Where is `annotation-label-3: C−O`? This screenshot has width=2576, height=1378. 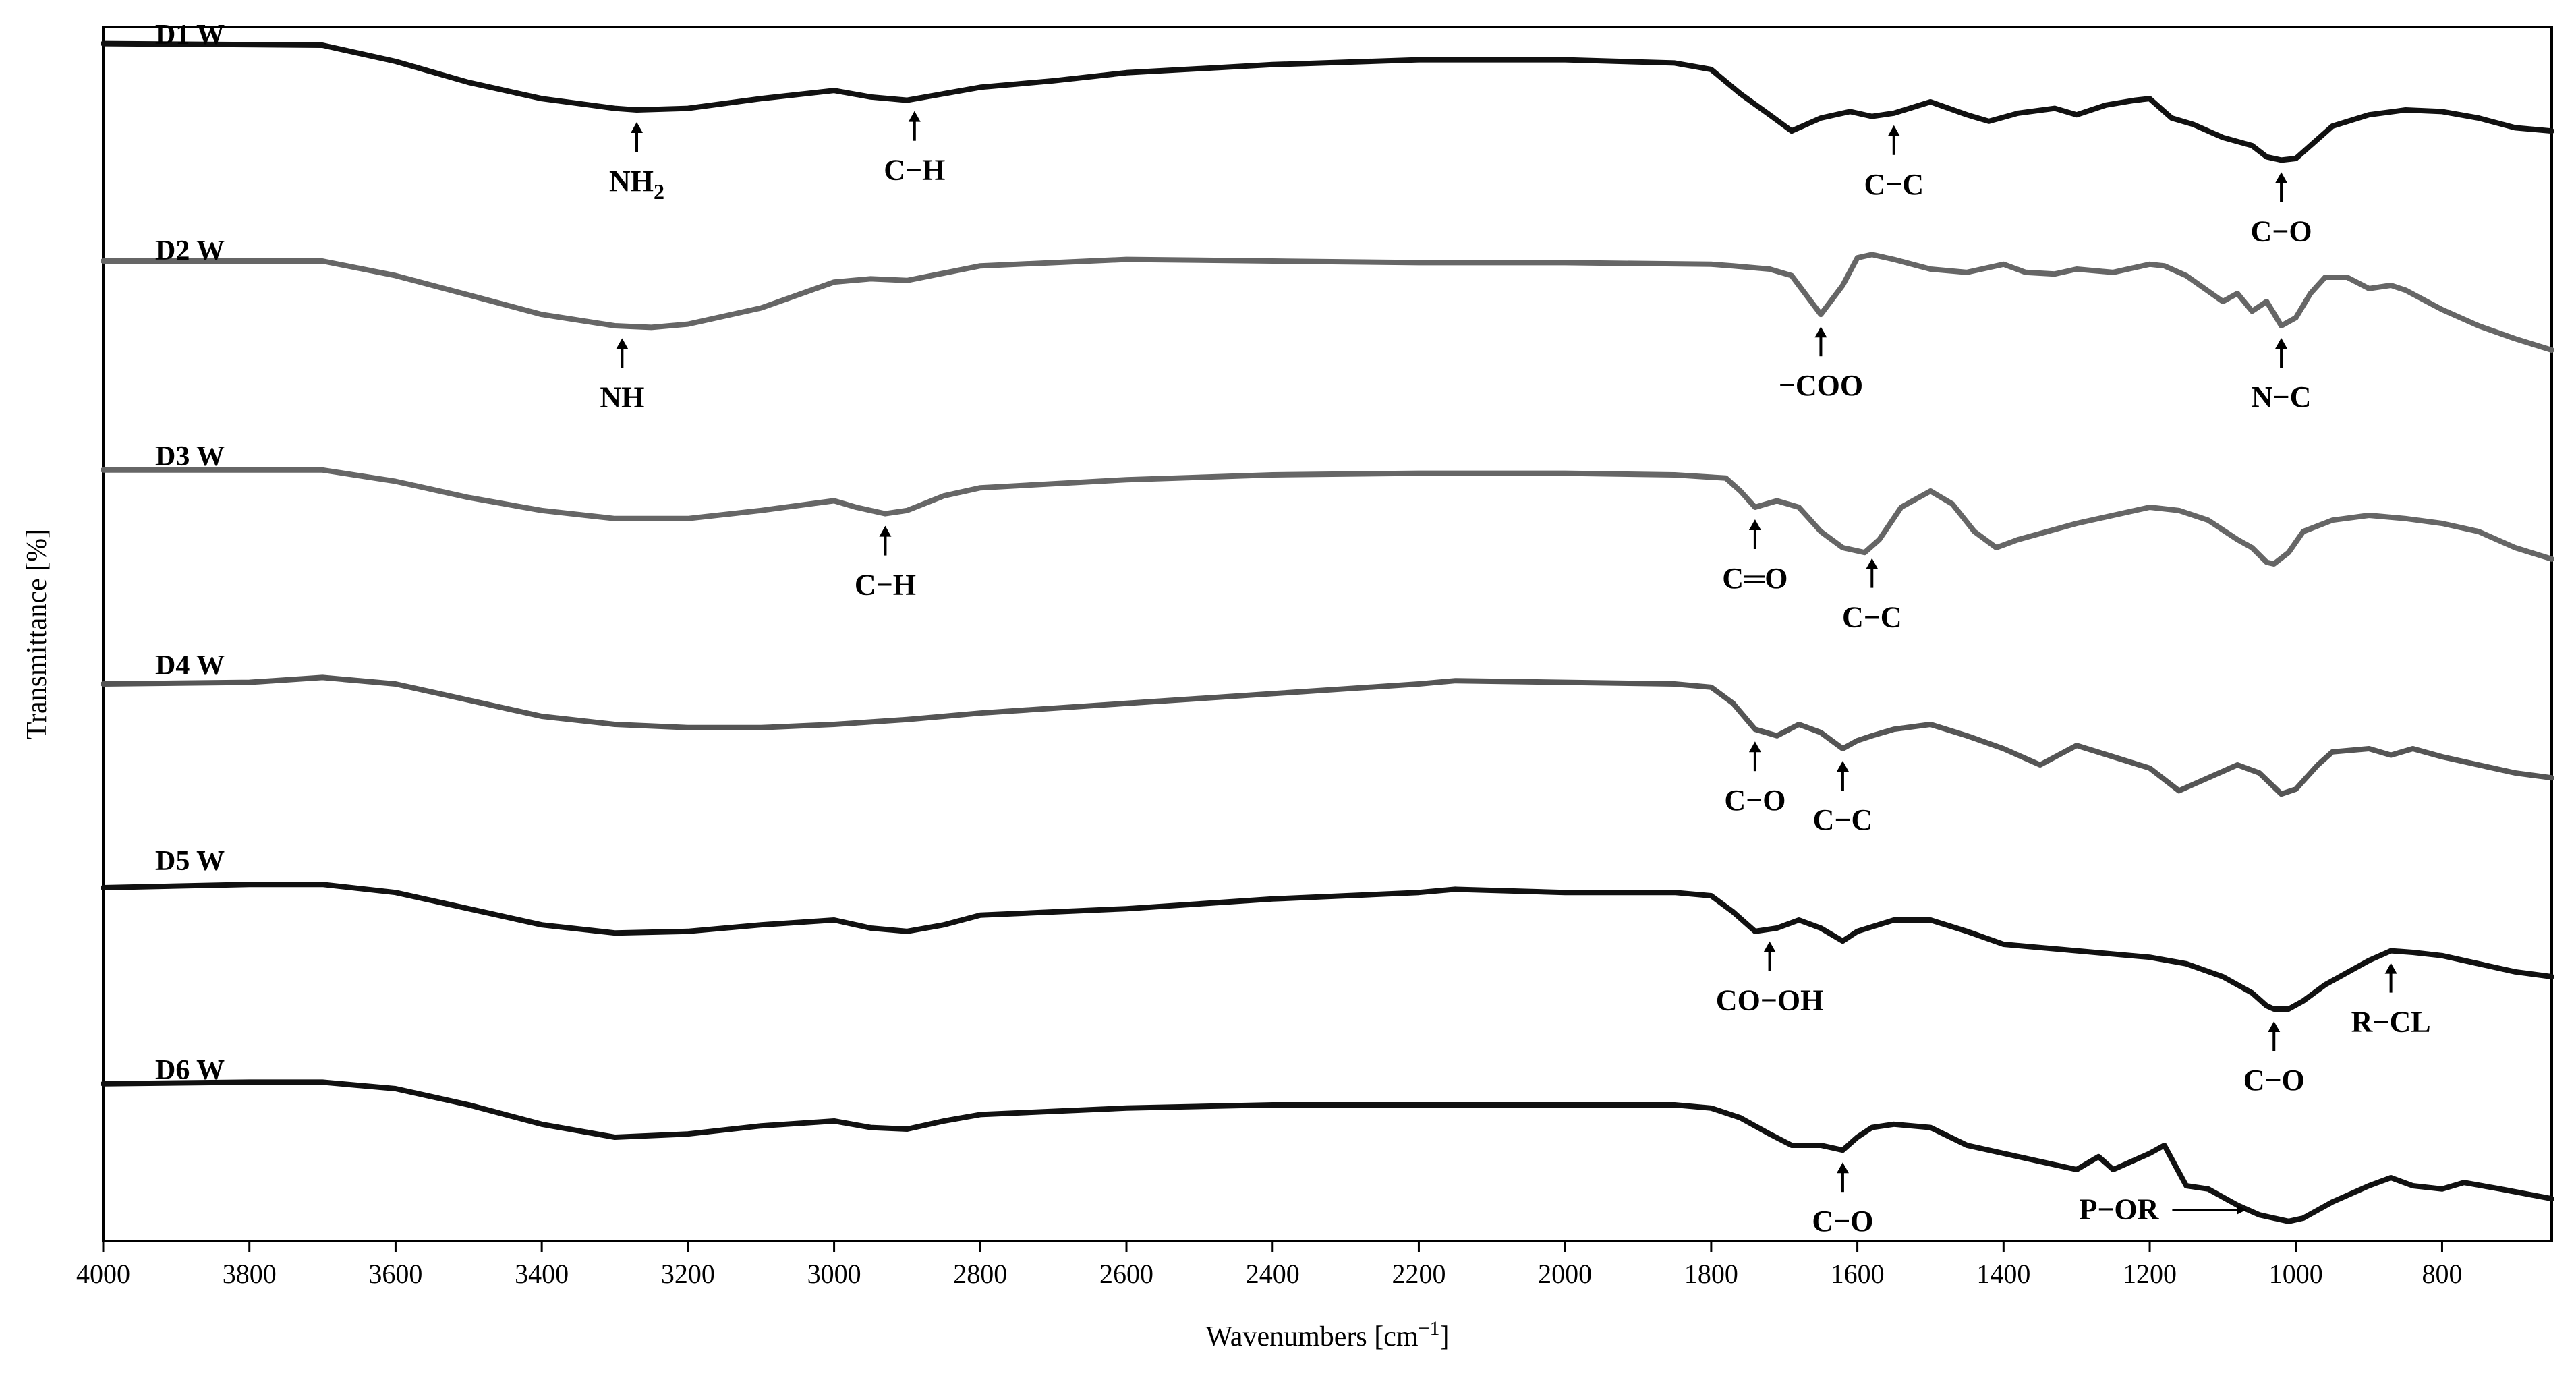
annotation-label-3: C−O is located at coordinates (2281, 231).